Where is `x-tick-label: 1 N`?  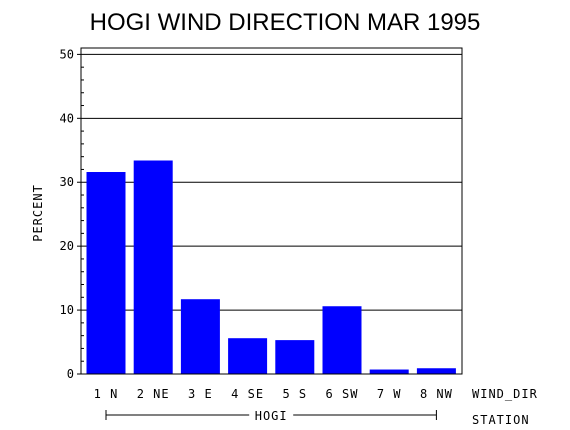 x-tick-label: 1 N is located at coordinates (106, 394).